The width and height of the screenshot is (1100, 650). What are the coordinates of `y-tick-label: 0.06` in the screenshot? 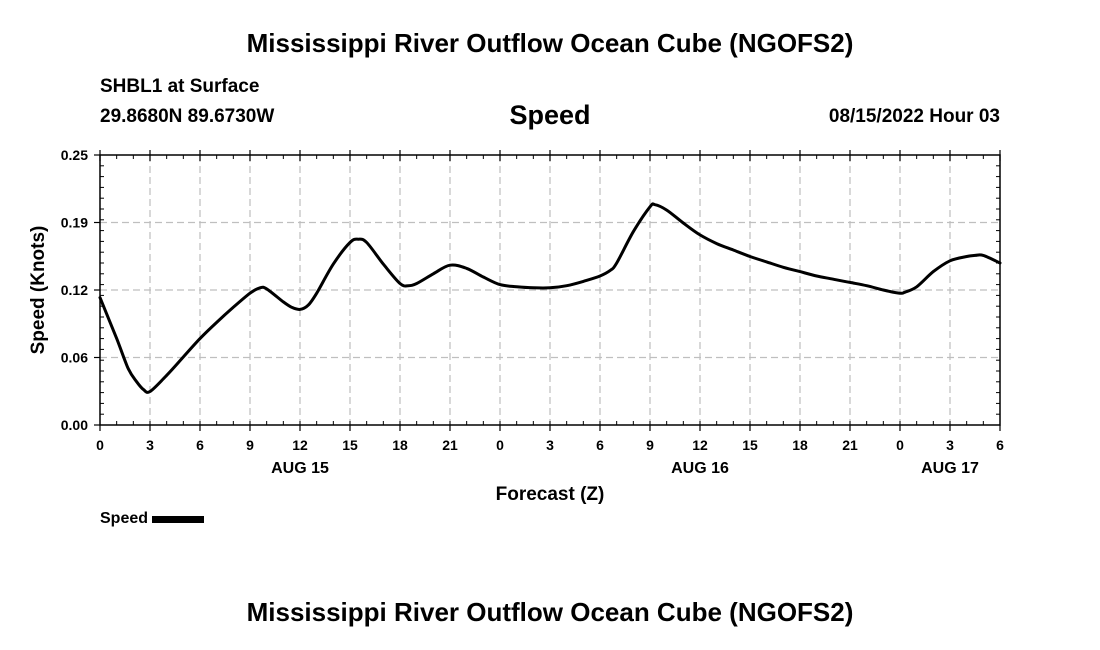 It's located at (74, 358).